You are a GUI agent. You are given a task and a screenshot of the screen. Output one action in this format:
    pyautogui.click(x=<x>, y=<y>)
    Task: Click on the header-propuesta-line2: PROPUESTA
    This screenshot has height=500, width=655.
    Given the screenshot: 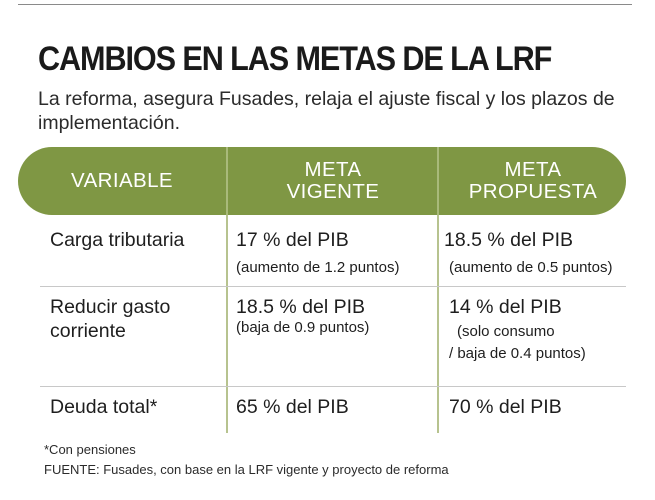 What is the action you would take?
    pyautogui.click(x=533, y=191)
    